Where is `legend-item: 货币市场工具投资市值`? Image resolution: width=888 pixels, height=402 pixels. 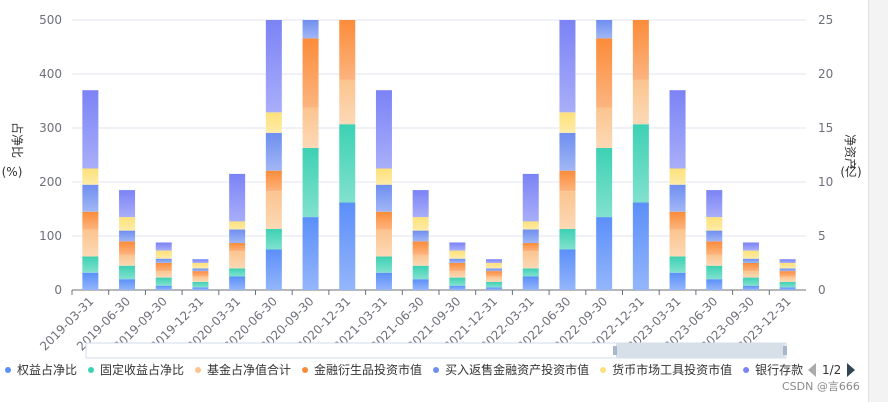
legend-item: 货币市场工具投资市值 is located at coordinates (666, 369).